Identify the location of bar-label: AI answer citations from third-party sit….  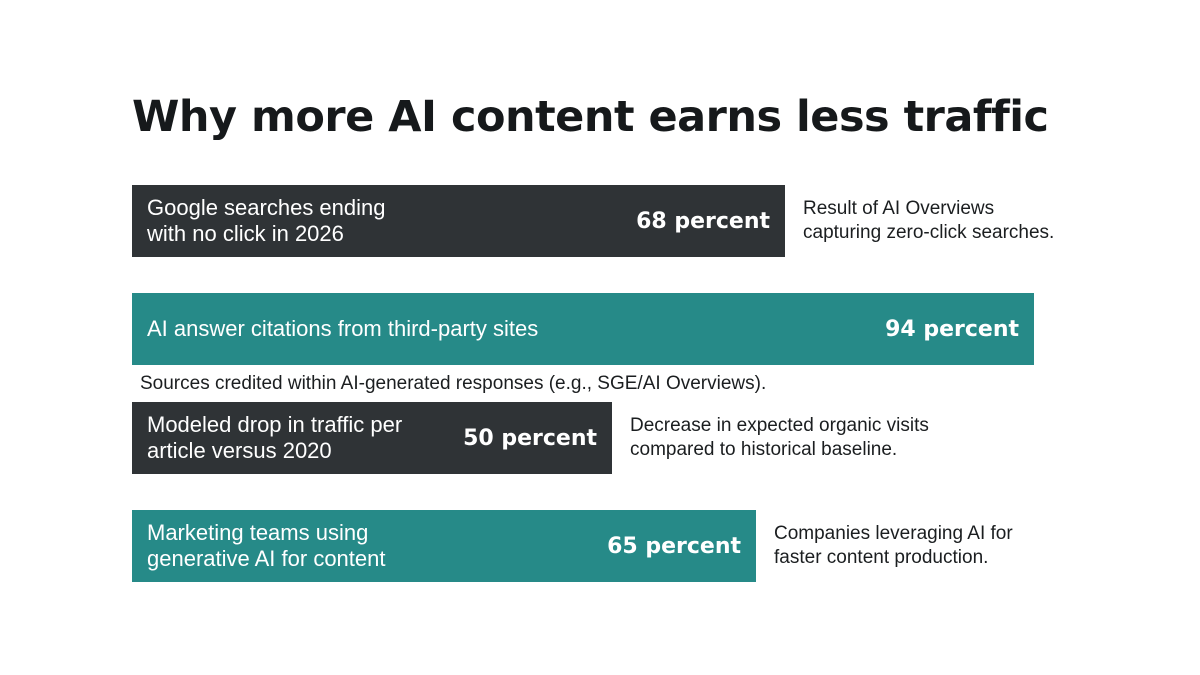
(343, 328).